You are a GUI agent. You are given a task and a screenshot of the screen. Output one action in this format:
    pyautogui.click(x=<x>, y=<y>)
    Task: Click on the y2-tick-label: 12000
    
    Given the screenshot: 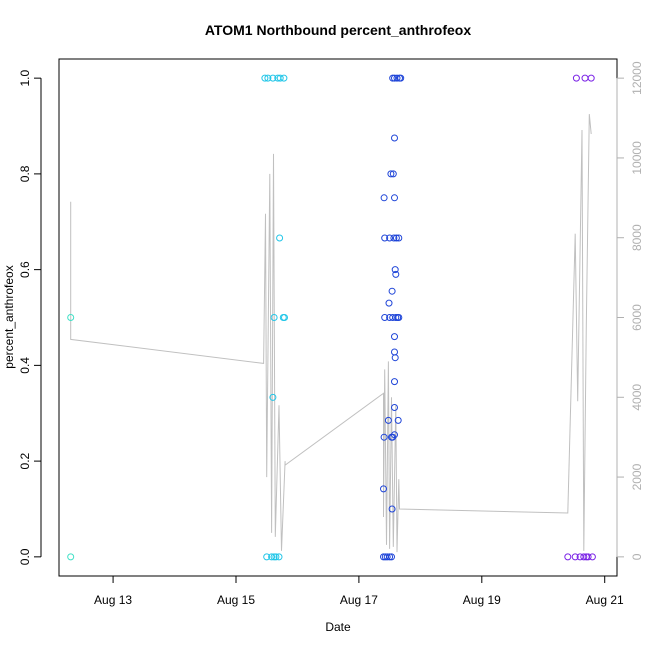 What is the action you would take?
    pyautogui.click(x=637, y=78)
    